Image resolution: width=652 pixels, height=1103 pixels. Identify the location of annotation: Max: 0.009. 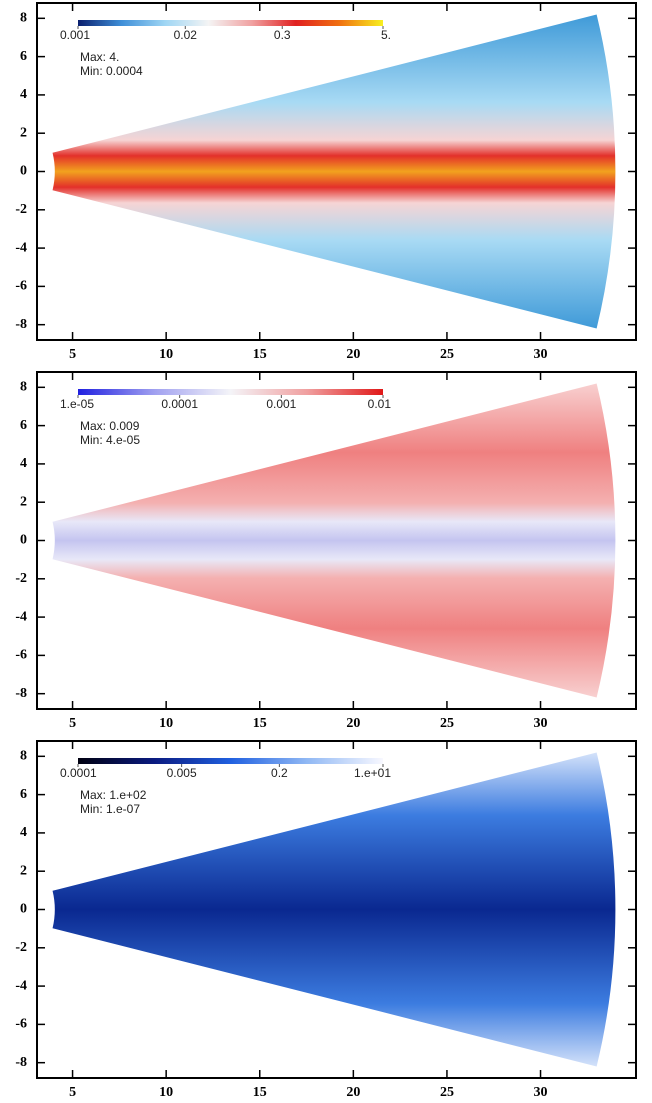
(110, 426).